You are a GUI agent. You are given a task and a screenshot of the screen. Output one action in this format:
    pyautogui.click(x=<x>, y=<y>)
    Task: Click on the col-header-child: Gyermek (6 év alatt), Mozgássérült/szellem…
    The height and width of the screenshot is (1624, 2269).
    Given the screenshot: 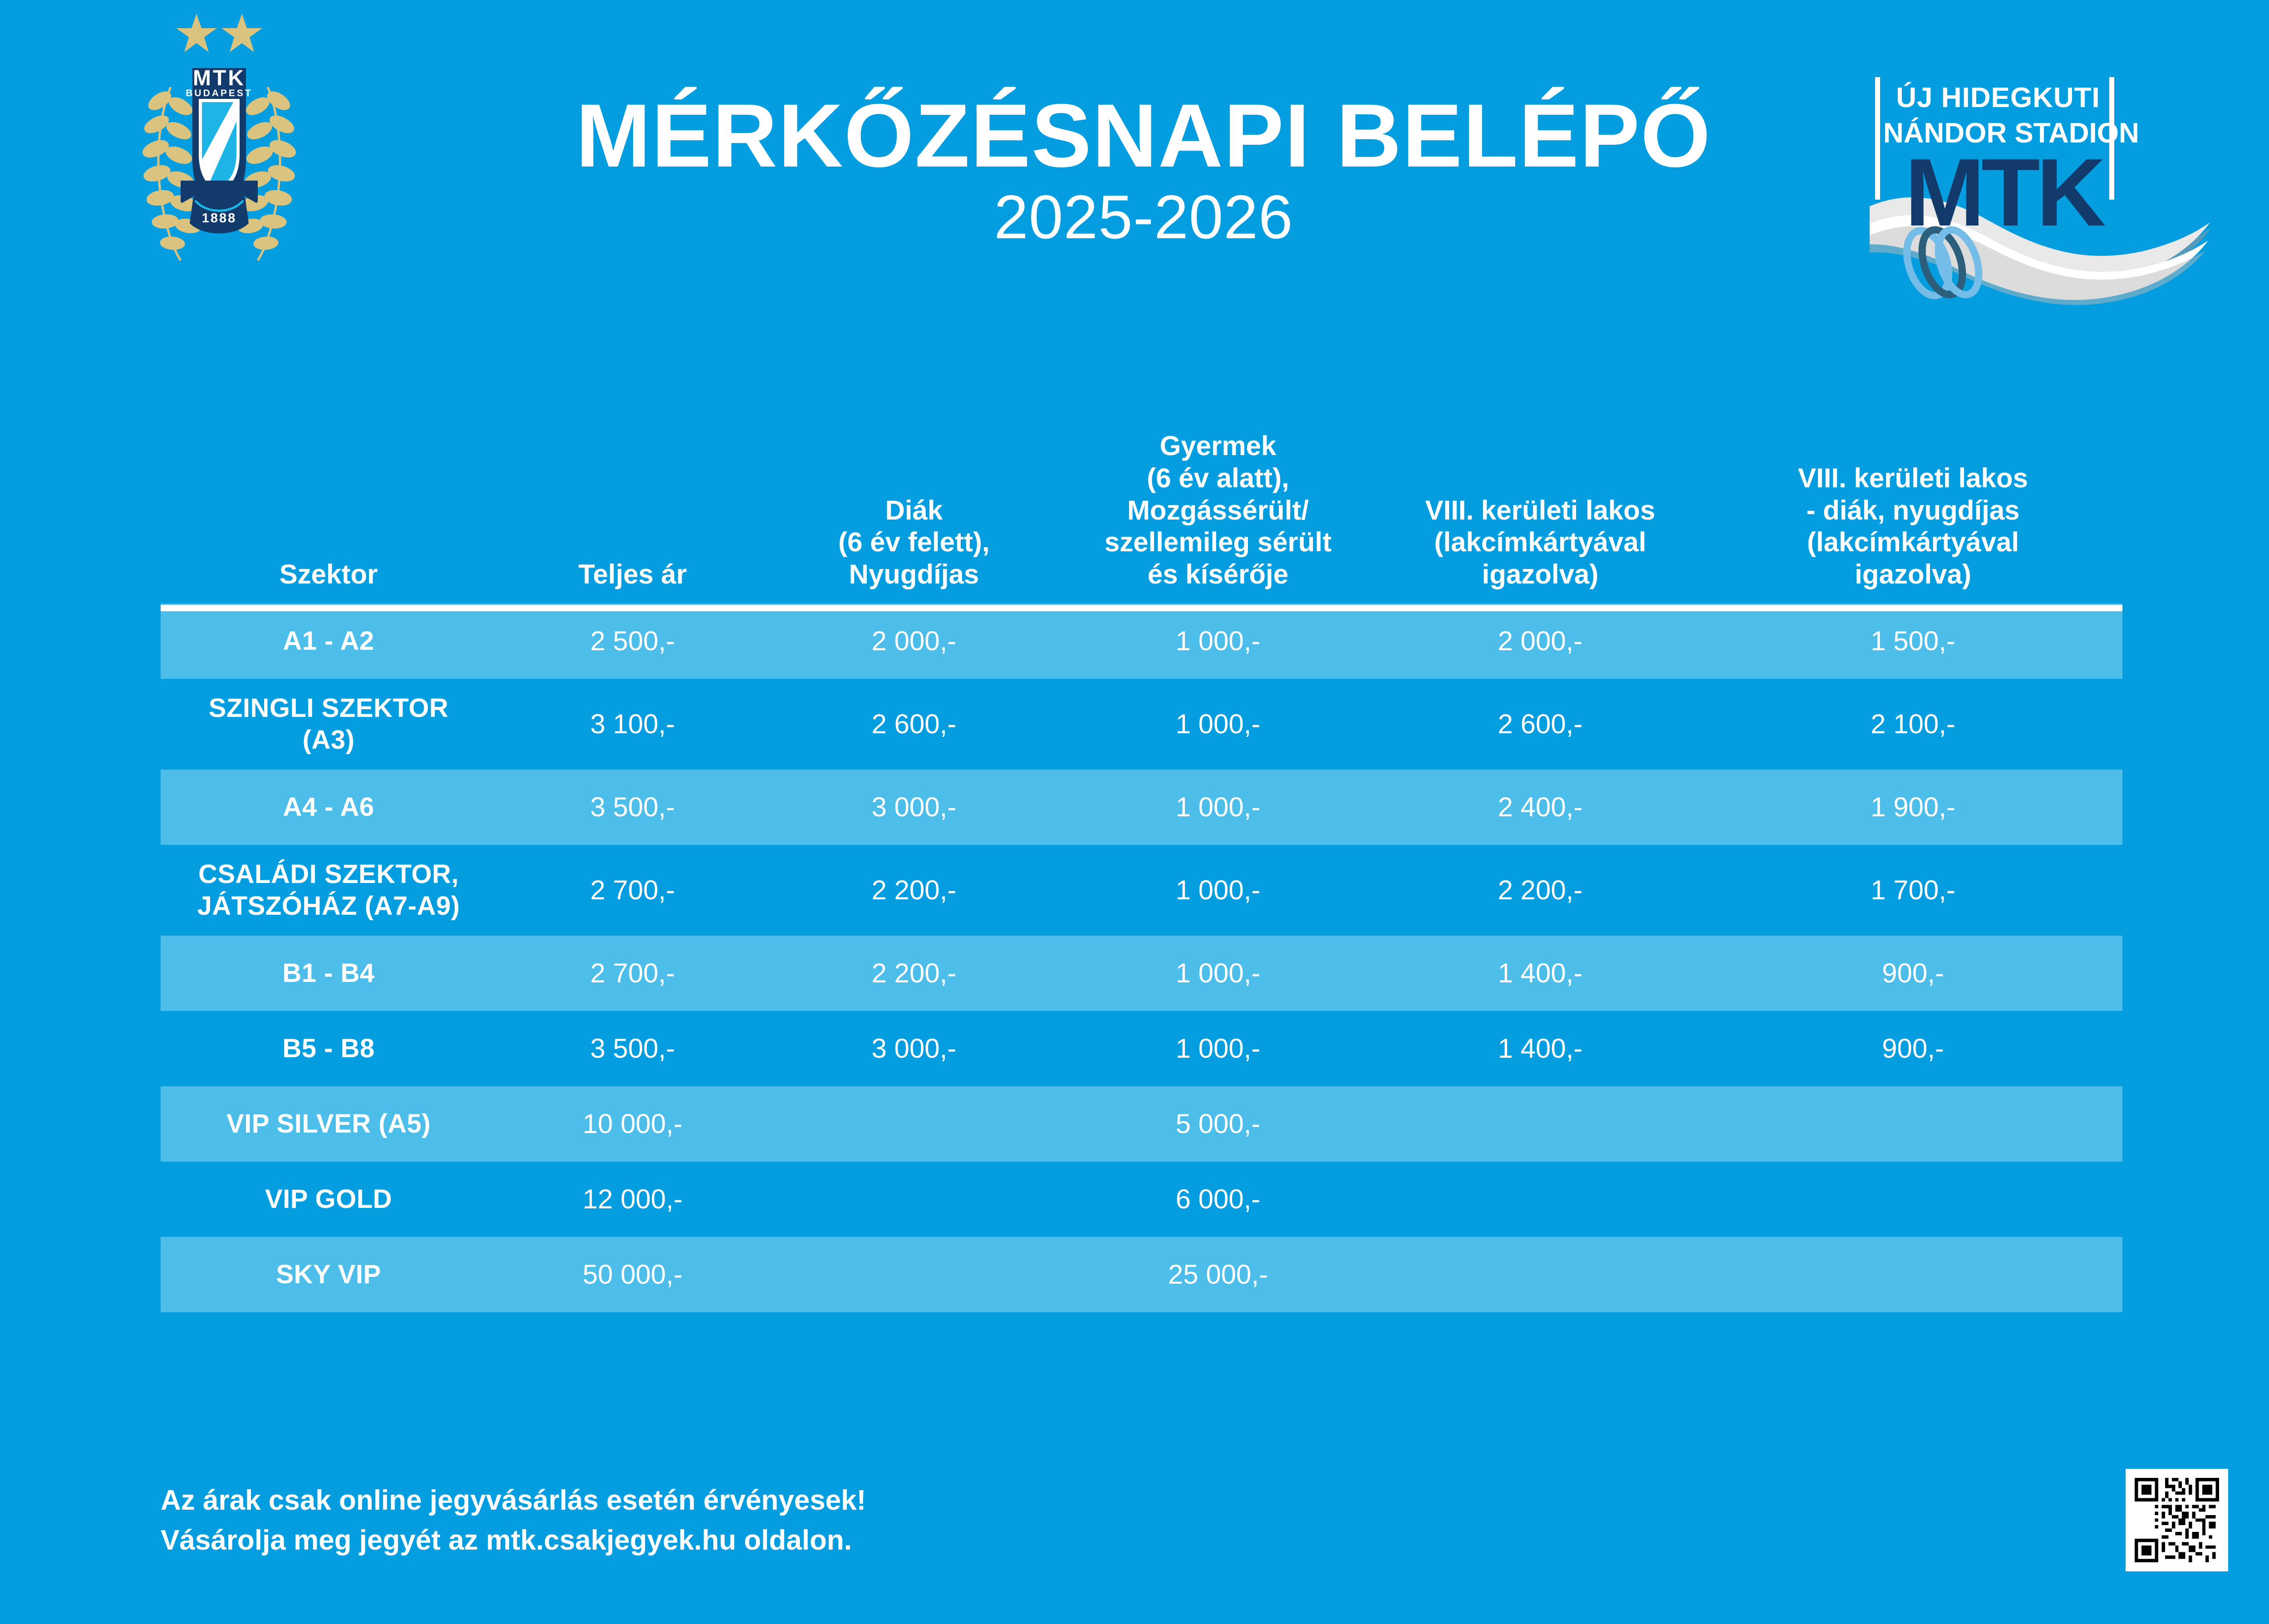 What is the action you would take?
    pyautogui.click(x=1218, y=476)
    